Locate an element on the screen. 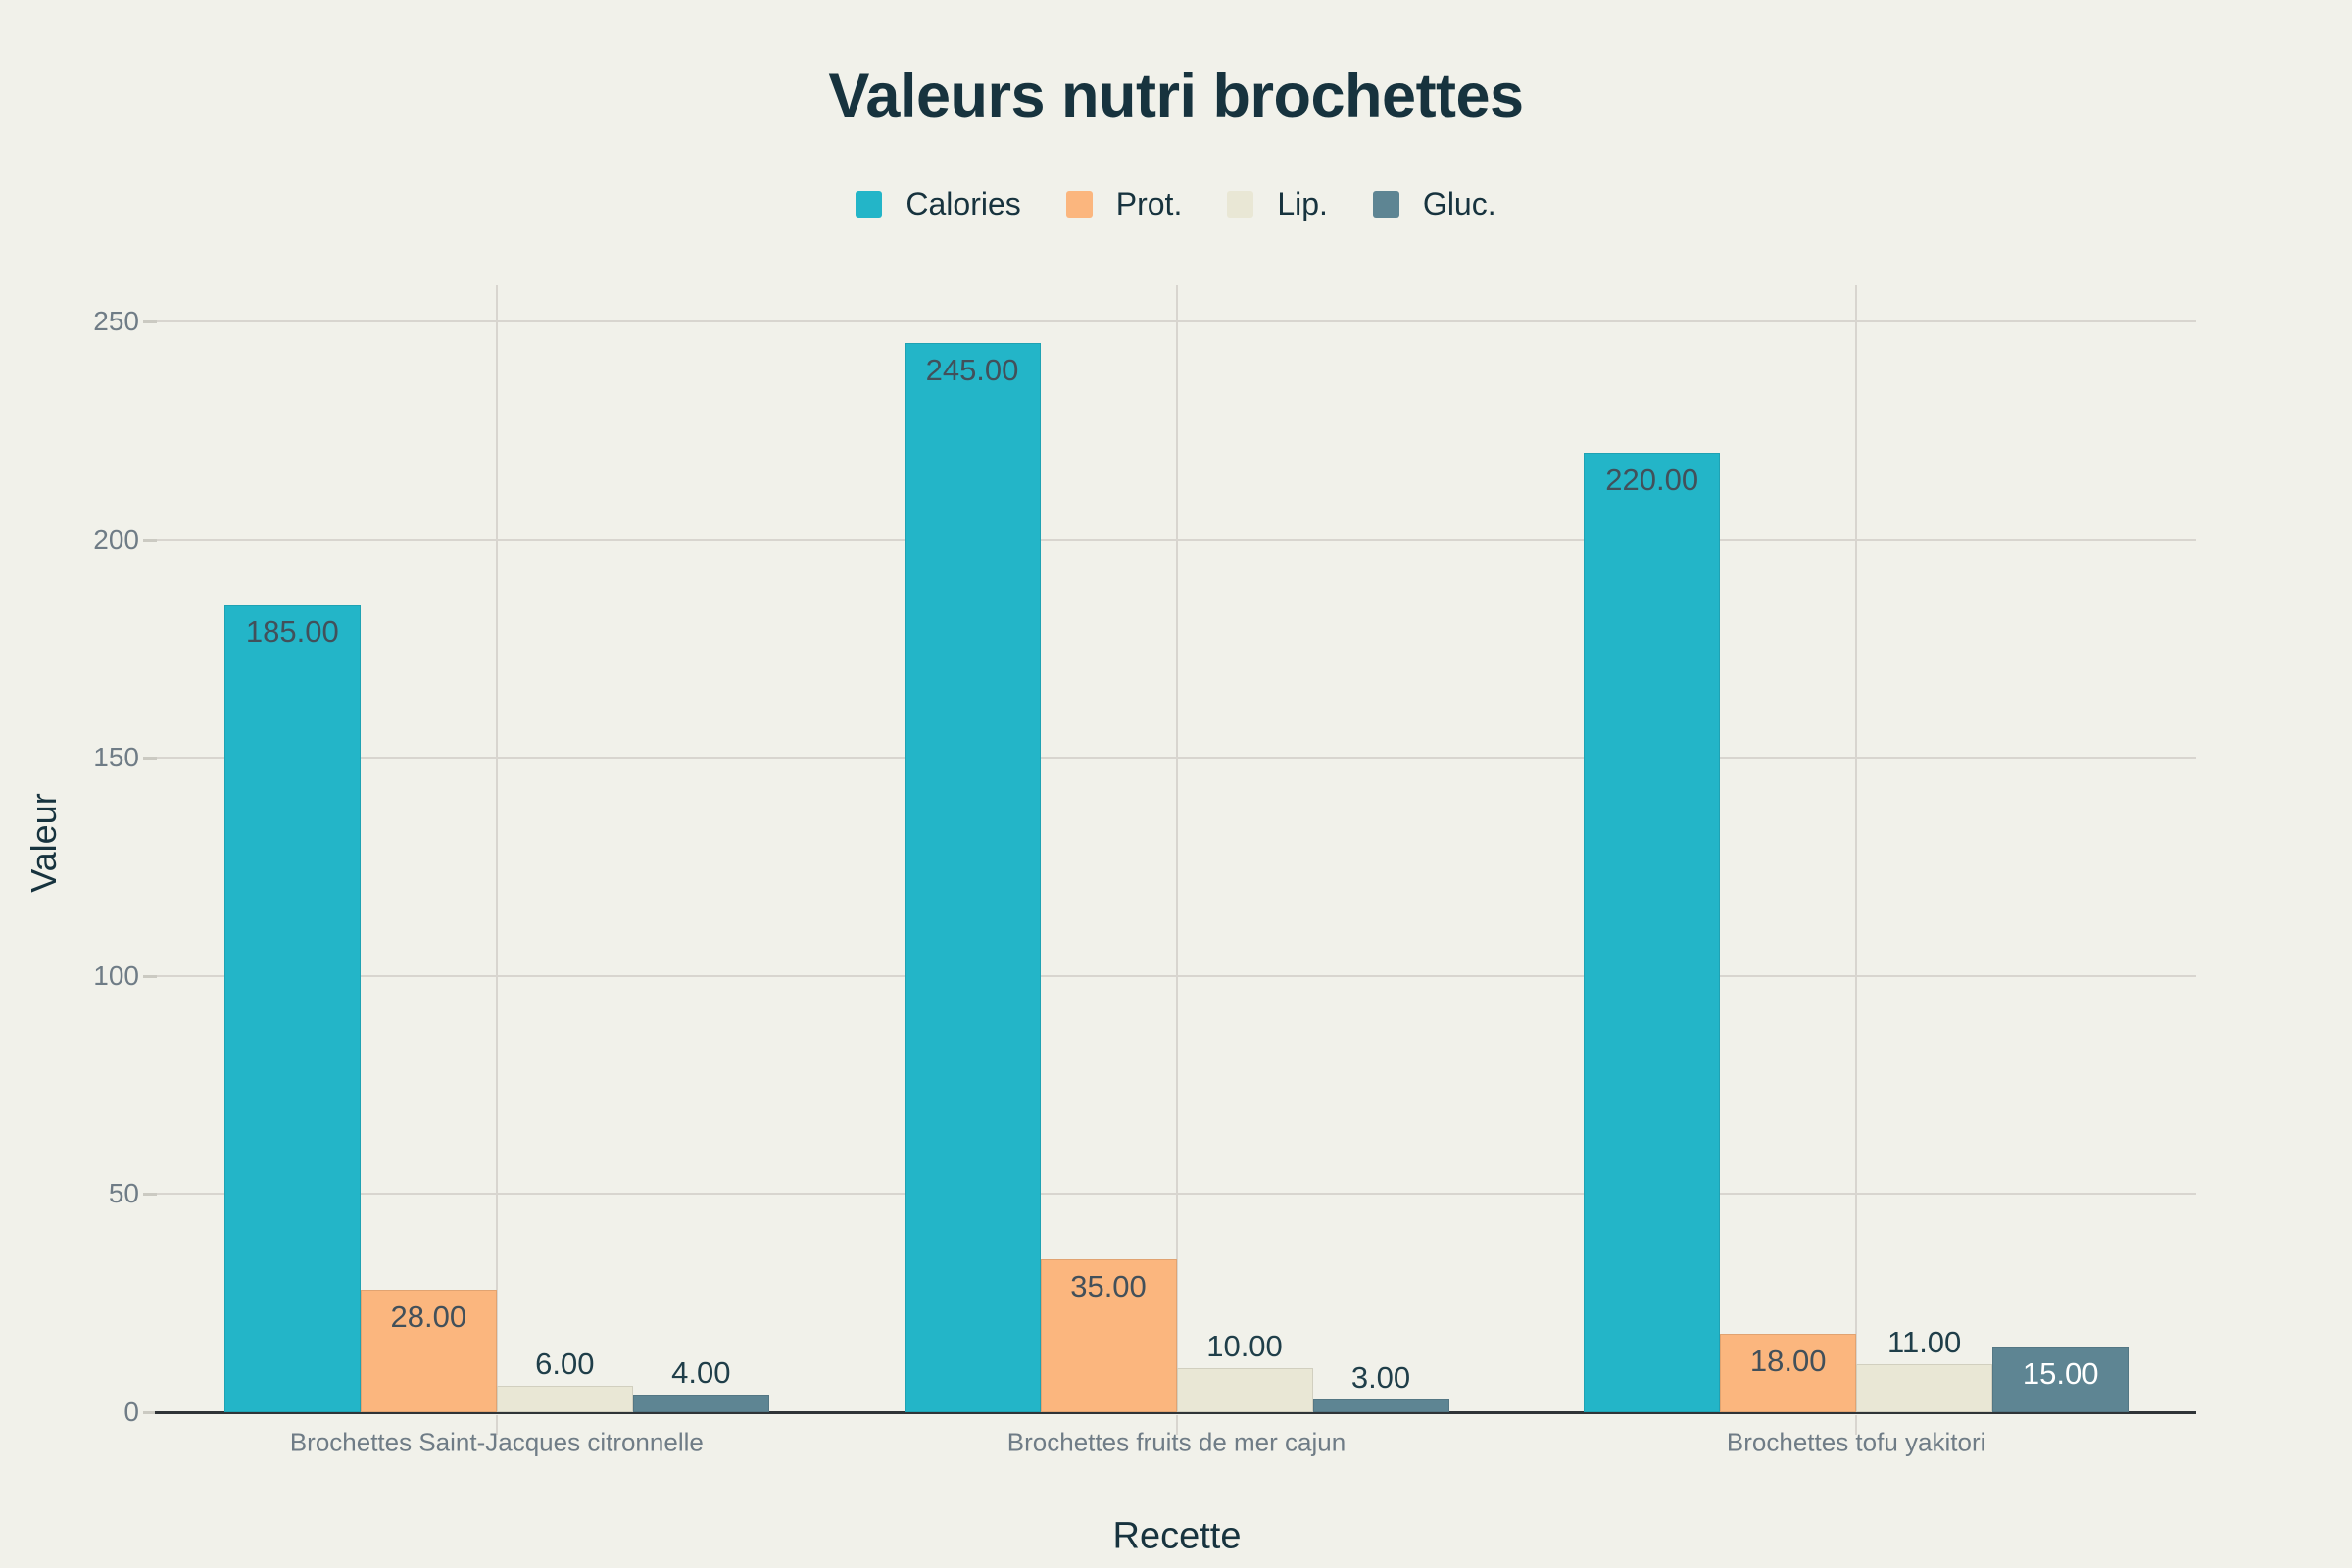 The image size is (2352, 1568). bar-value-label: 3.00 is located at coordinates (1380, 1377).